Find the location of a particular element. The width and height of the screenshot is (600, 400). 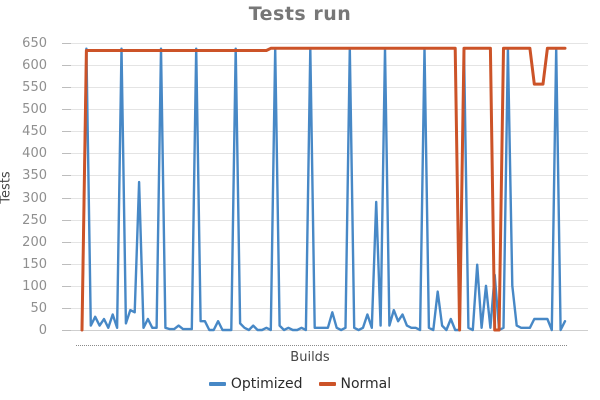

y-axis-tick-label: 50 is located at coordinates (38, 308).